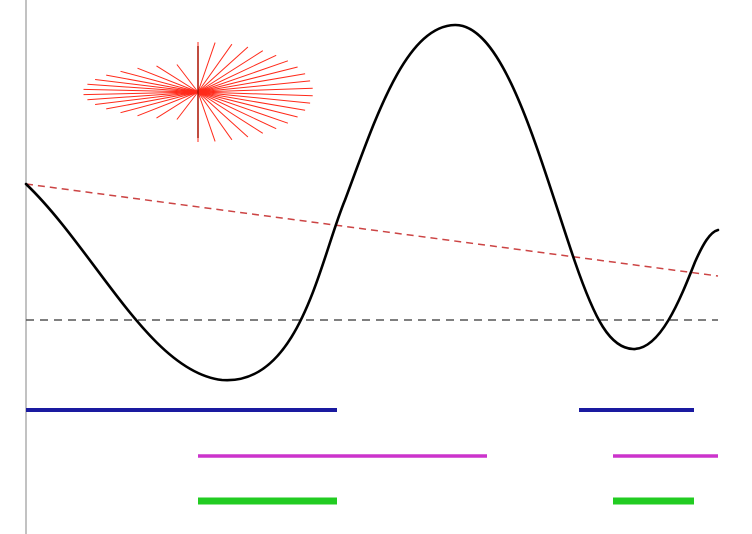 Image resolution: width=752 pixels, height=534 pixels. I want to click on fan-bundle, so click(198, 92).